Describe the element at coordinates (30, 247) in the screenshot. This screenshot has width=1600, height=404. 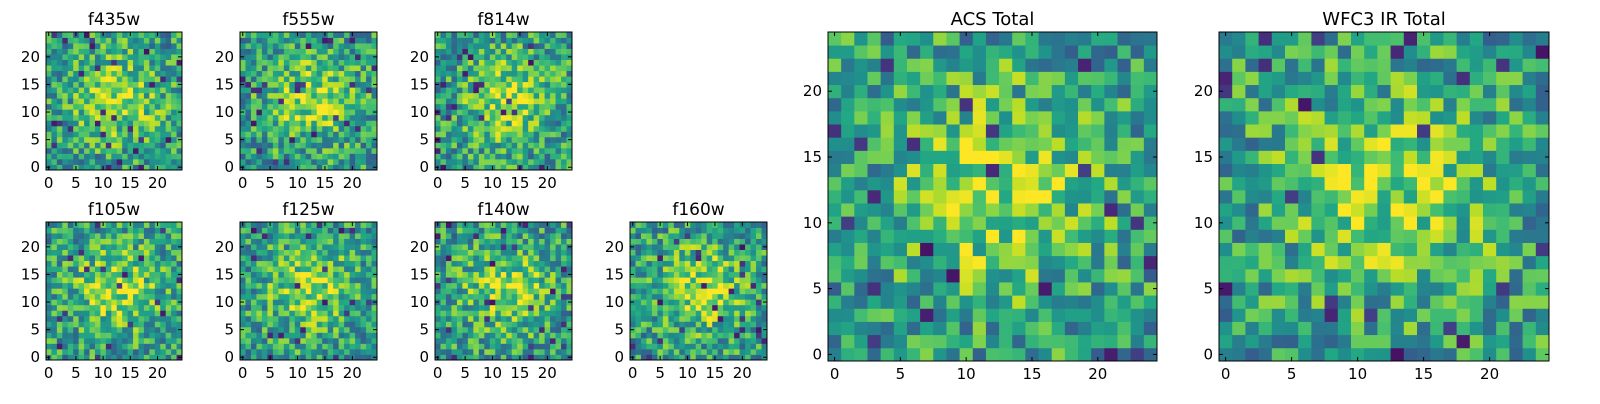
I see `y-tick-label: 20` at that location.